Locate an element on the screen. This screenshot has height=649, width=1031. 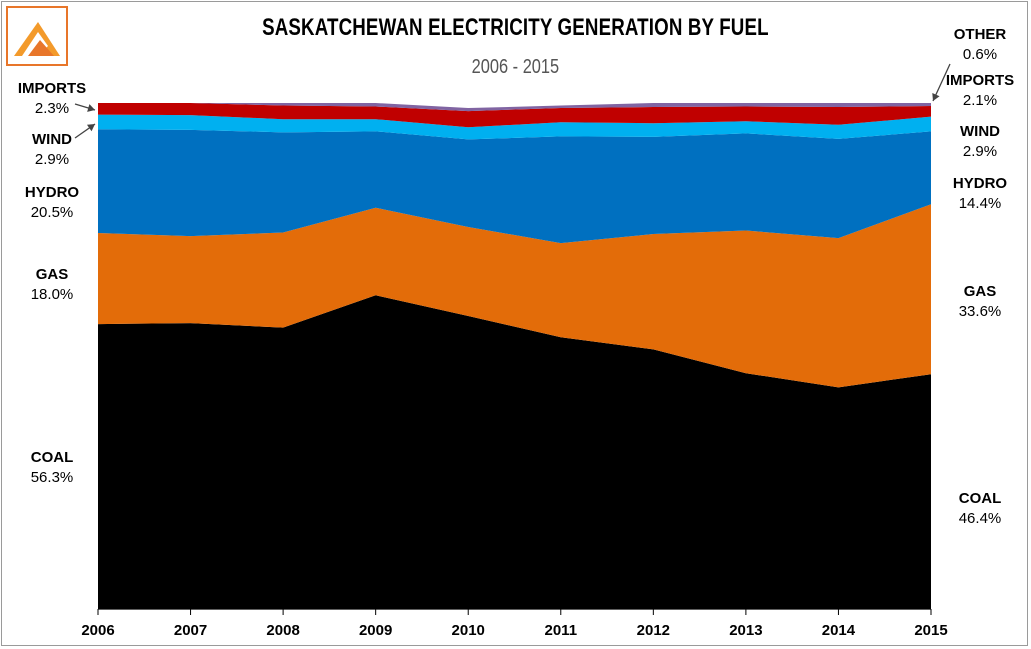
x-tick-label: 2015 is located at coordinates (930, 630).